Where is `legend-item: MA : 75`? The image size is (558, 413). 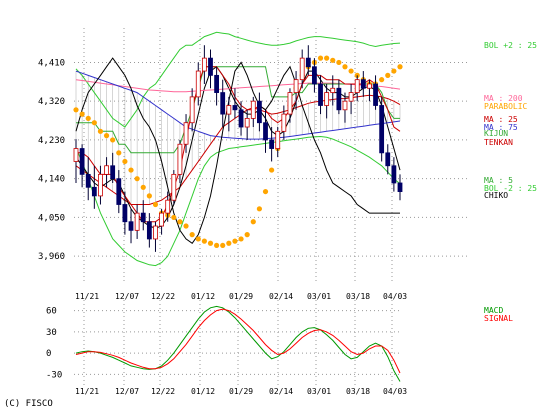
legend-item: MA : 75 is located at coordinates (501, 127).